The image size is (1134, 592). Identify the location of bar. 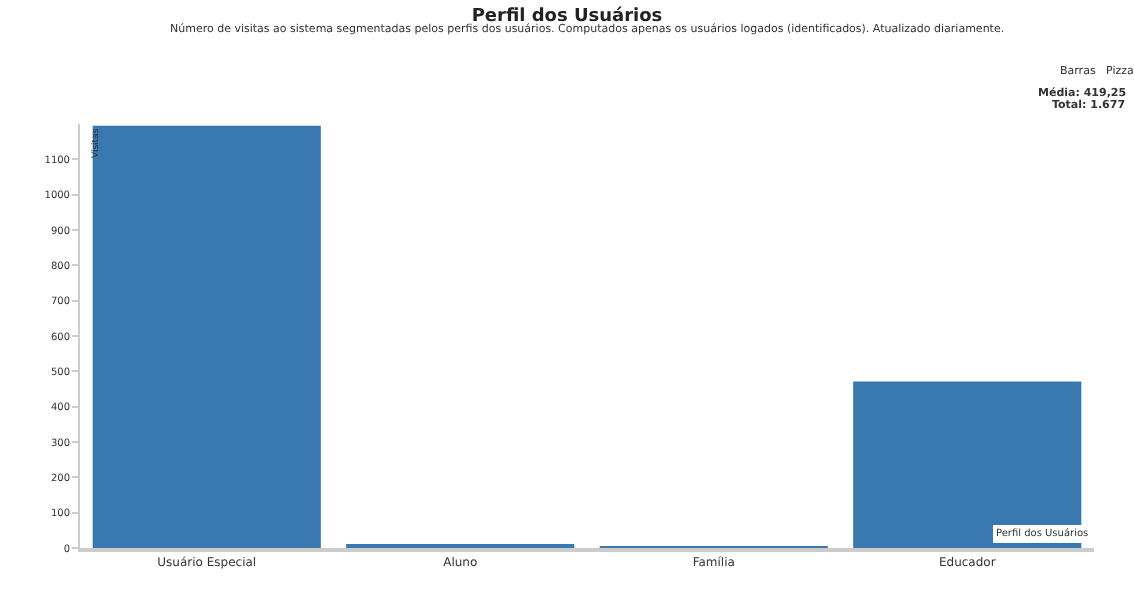
(206, 336).